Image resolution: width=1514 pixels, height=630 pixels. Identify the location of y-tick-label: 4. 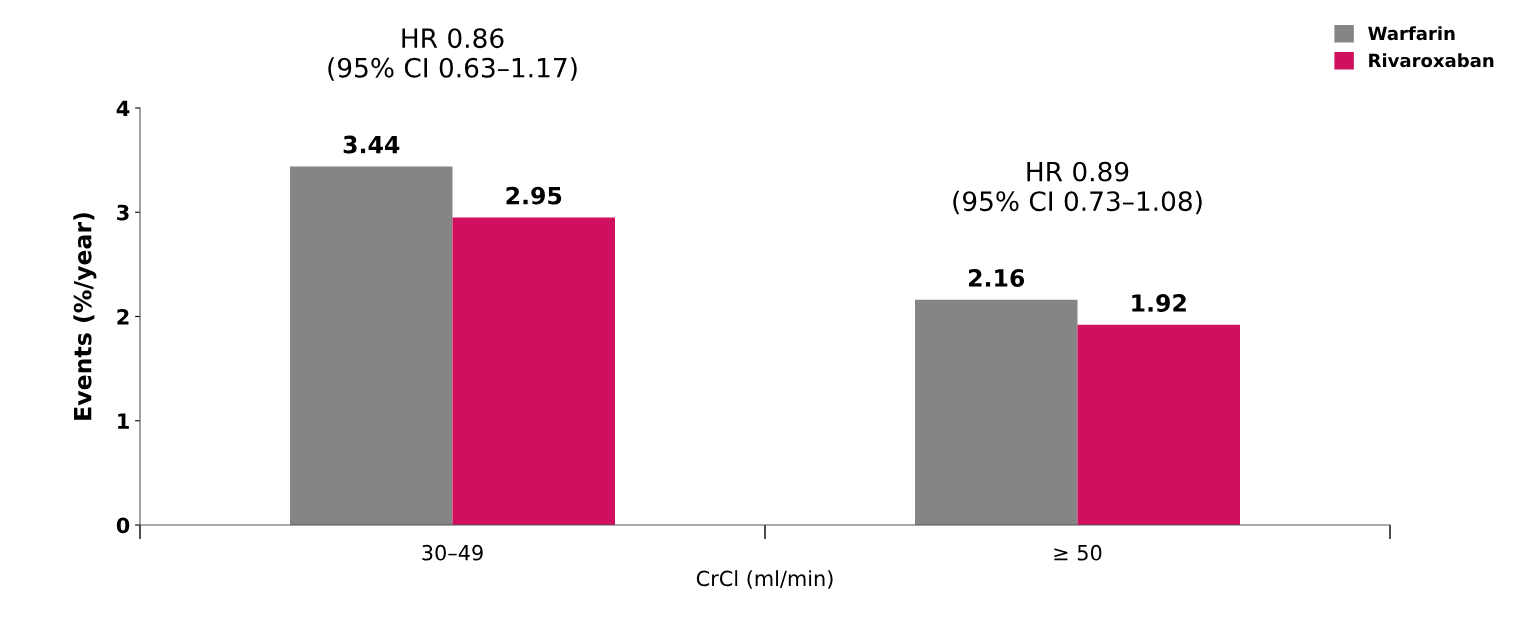
(123, 108).